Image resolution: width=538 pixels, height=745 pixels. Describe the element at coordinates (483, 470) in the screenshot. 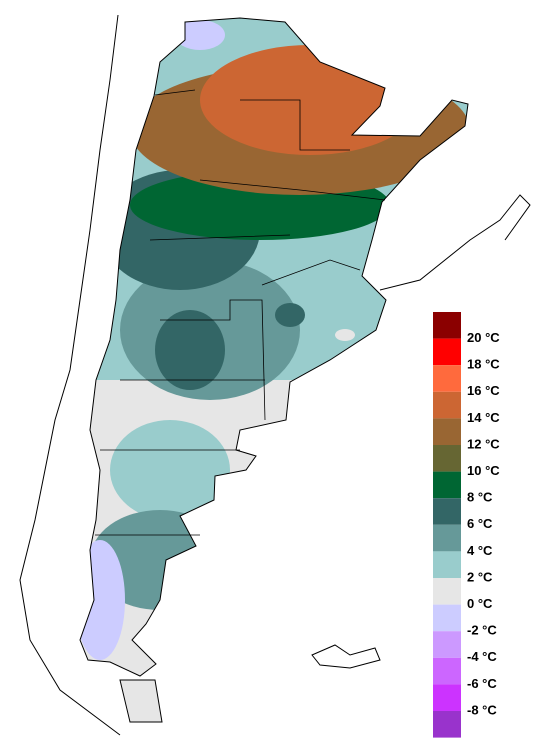

I see `legend-label: 10 °C` at that location.